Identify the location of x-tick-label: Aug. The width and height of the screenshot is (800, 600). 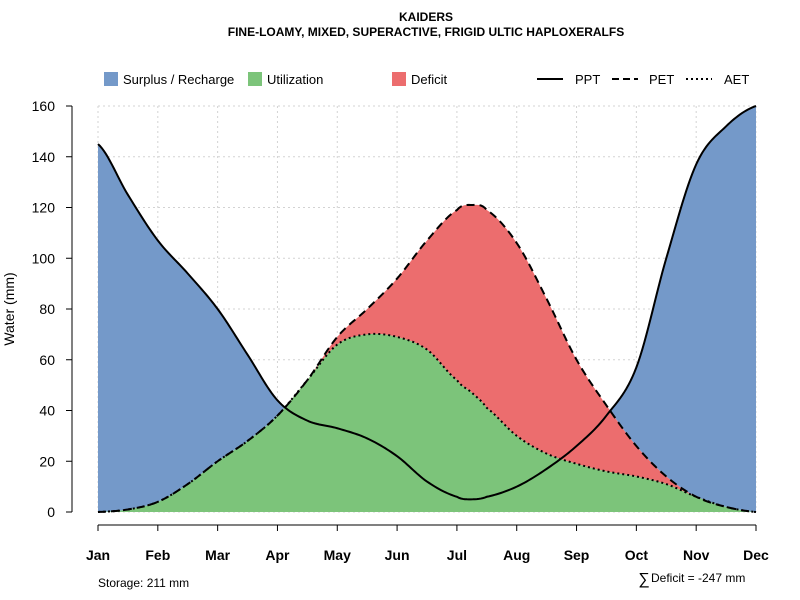
(516, 555).